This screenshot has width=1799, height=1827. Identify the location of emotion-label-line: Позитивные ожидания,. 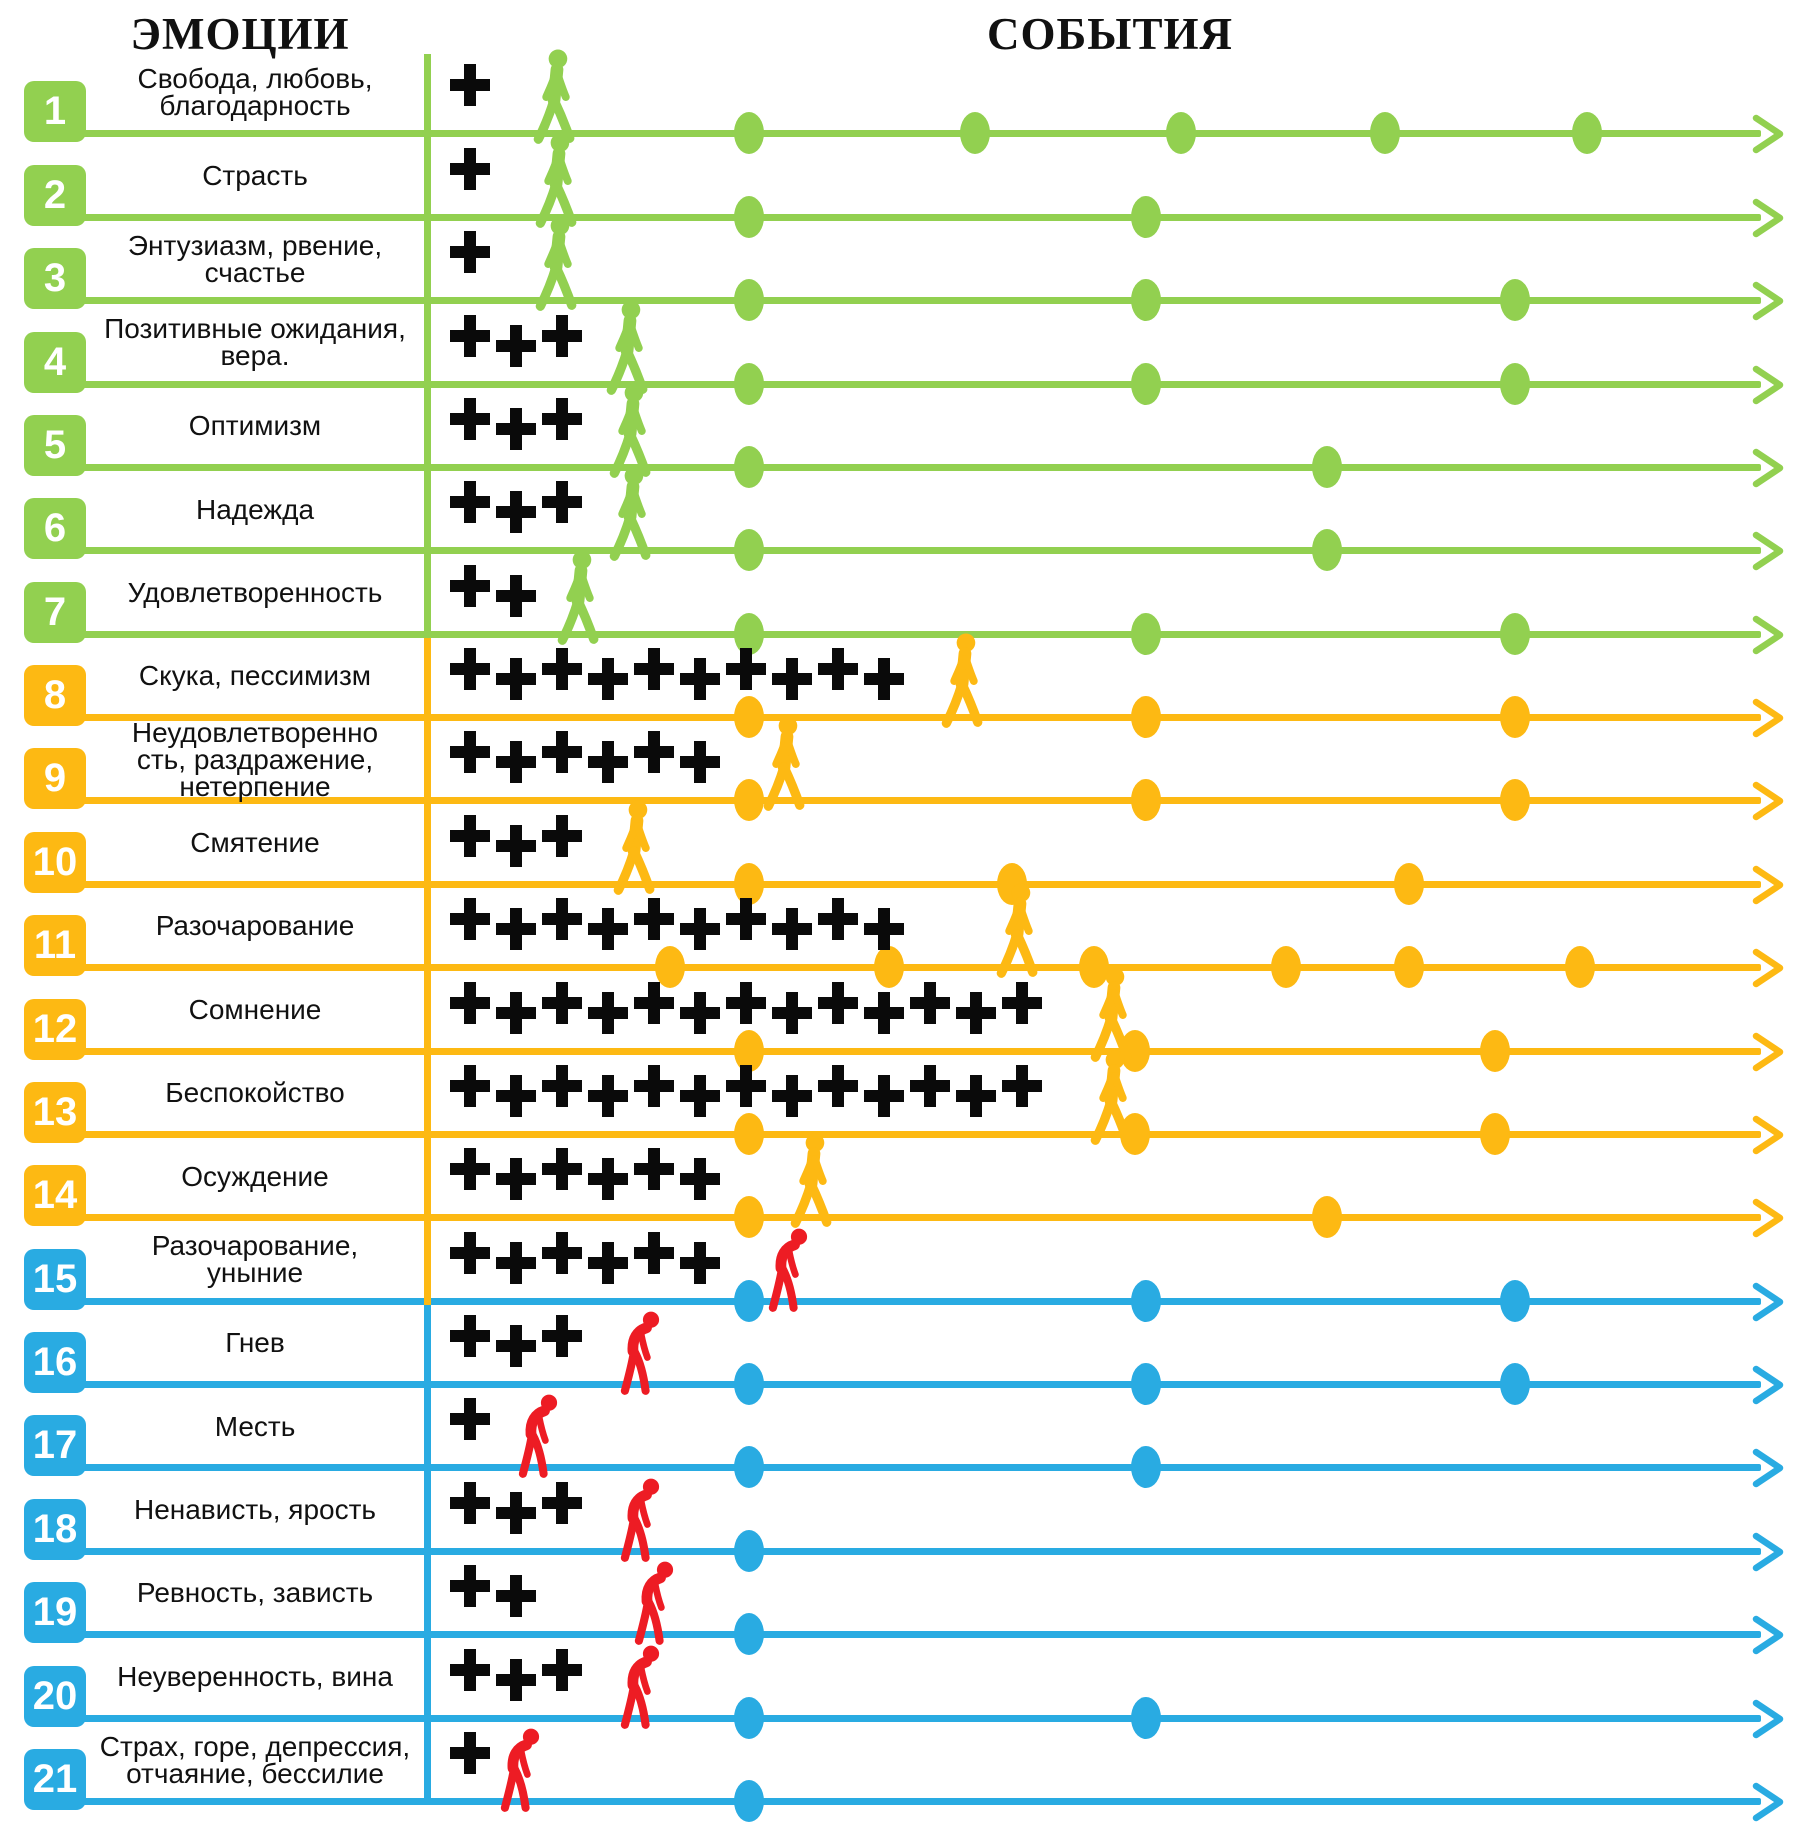
(255, 329).